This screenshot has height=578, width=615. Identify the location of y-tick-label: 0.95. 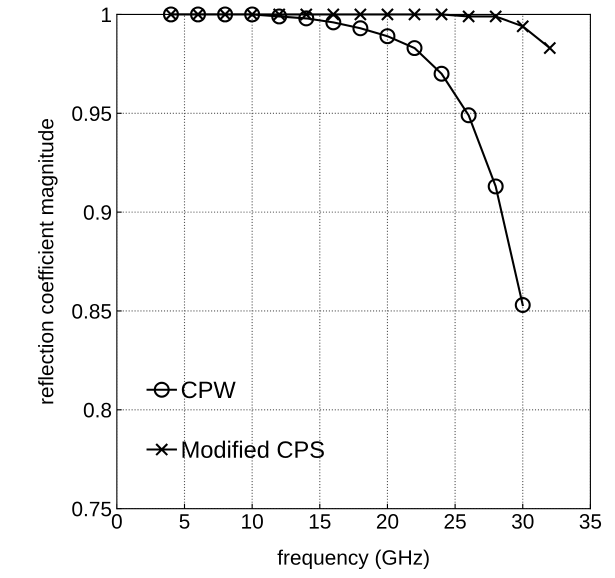
(92, 114).